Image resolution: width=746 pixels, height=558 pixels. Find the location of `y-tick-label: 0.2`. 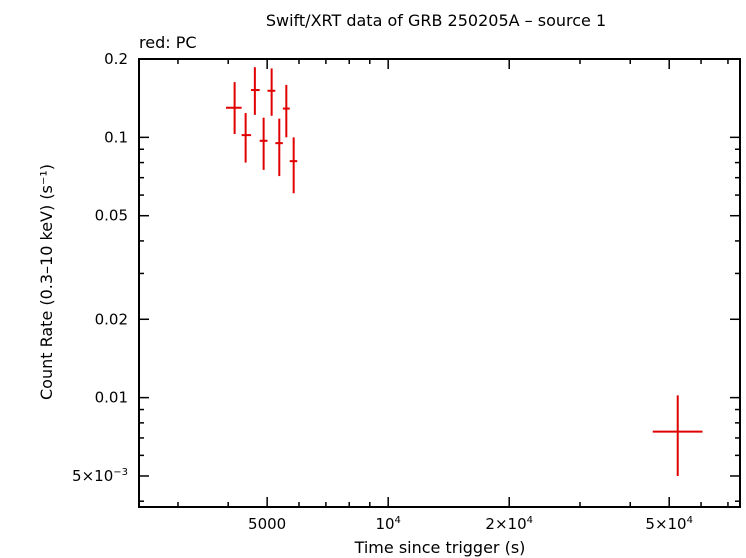

y-tick-label: 0.2 is located at coordinates (116, 59).